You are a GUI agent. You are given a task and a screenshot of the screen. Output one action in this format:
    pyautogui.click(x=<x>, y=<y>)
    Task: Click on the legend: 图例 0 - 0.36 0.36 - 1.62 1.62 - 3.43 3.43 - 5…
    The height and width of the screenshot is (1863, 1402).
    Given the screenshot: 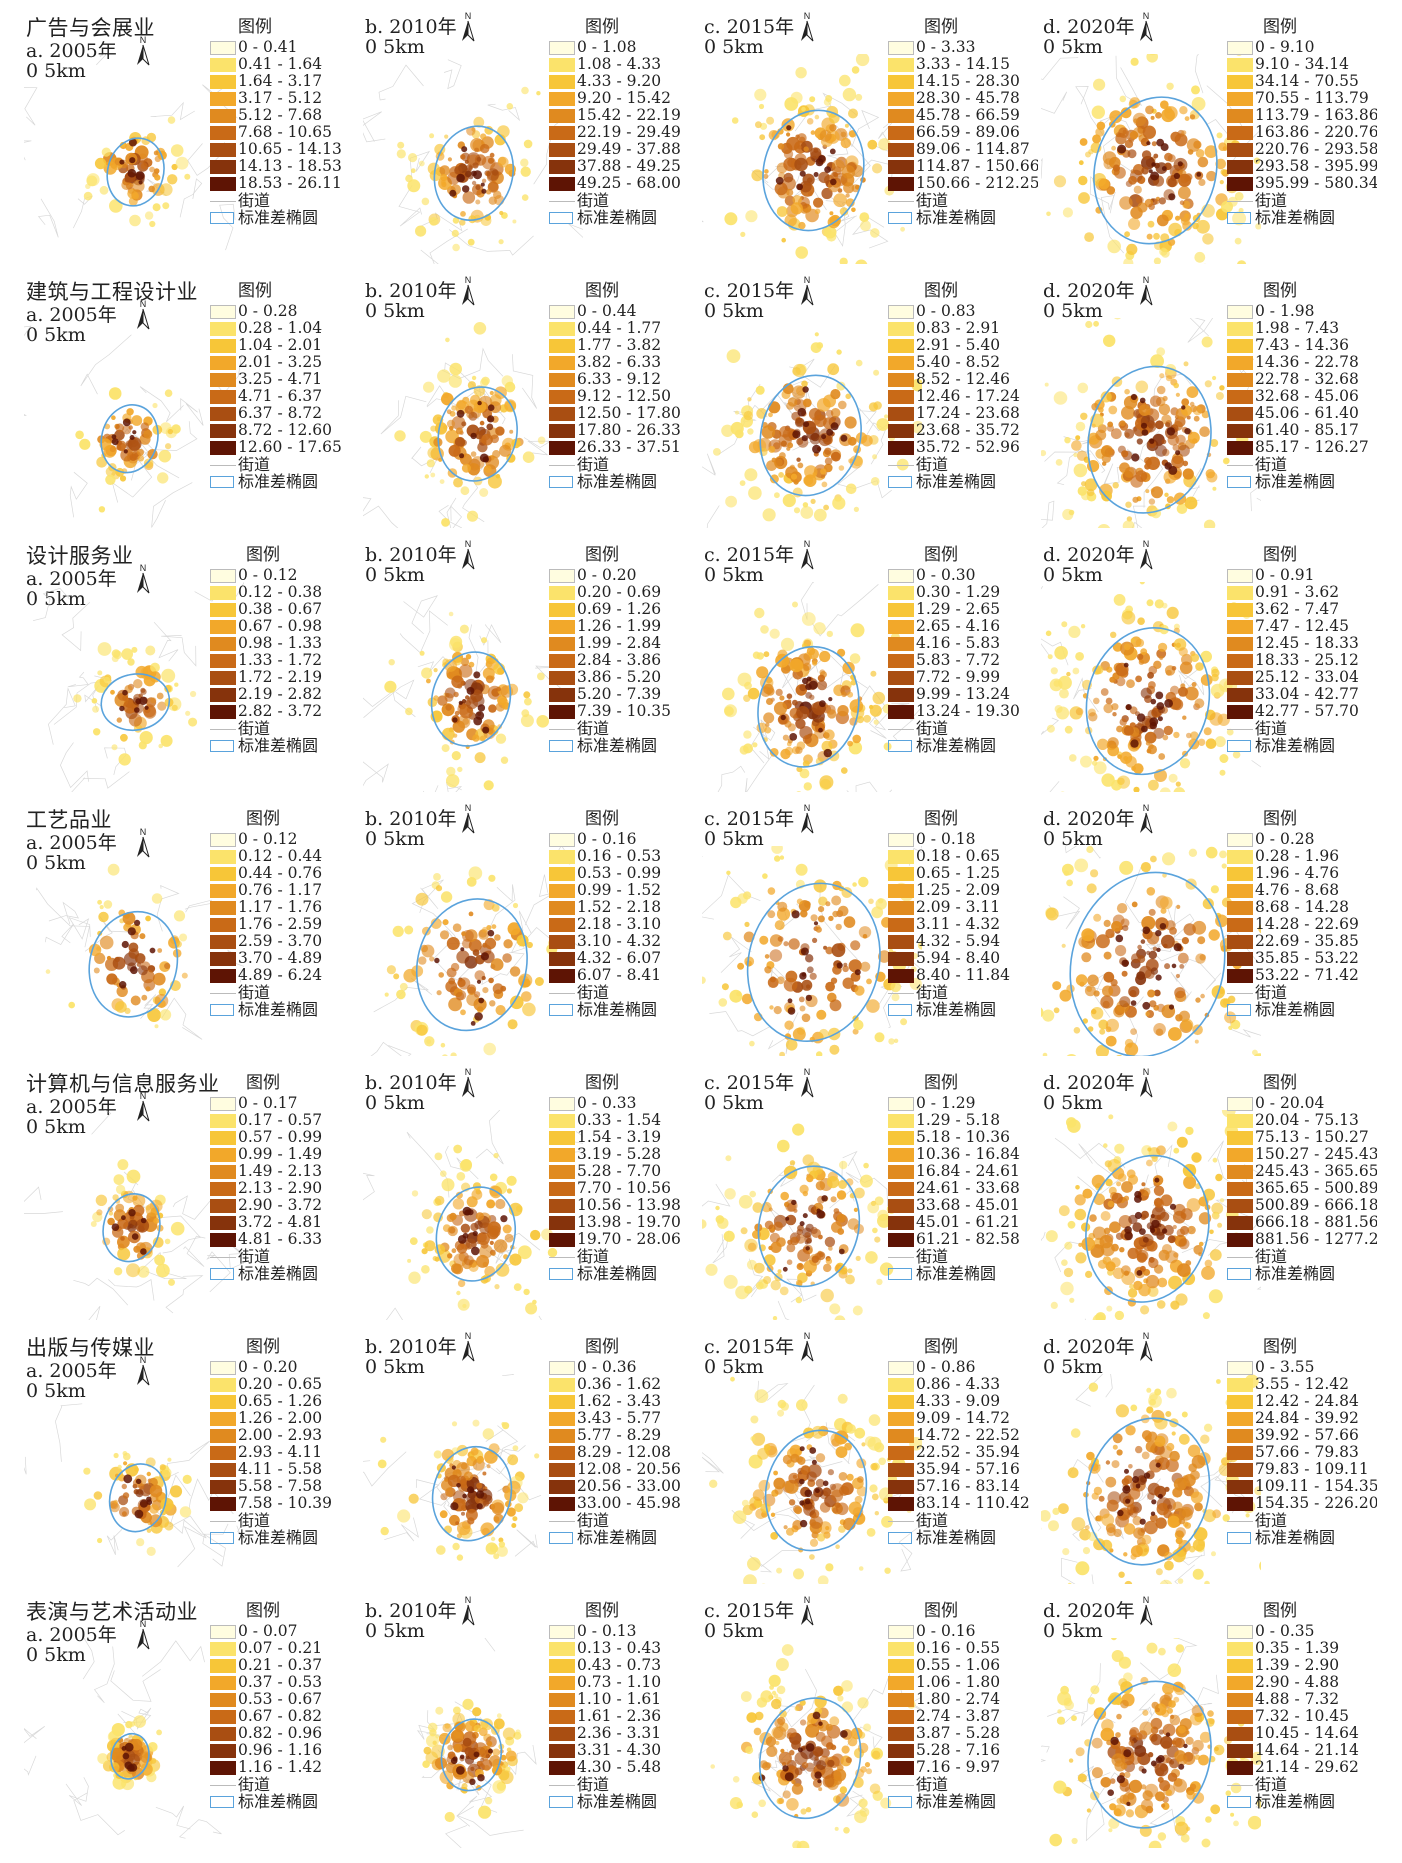 What is the action you would take?
    pyautogui.click(x=624, y=1458)
    